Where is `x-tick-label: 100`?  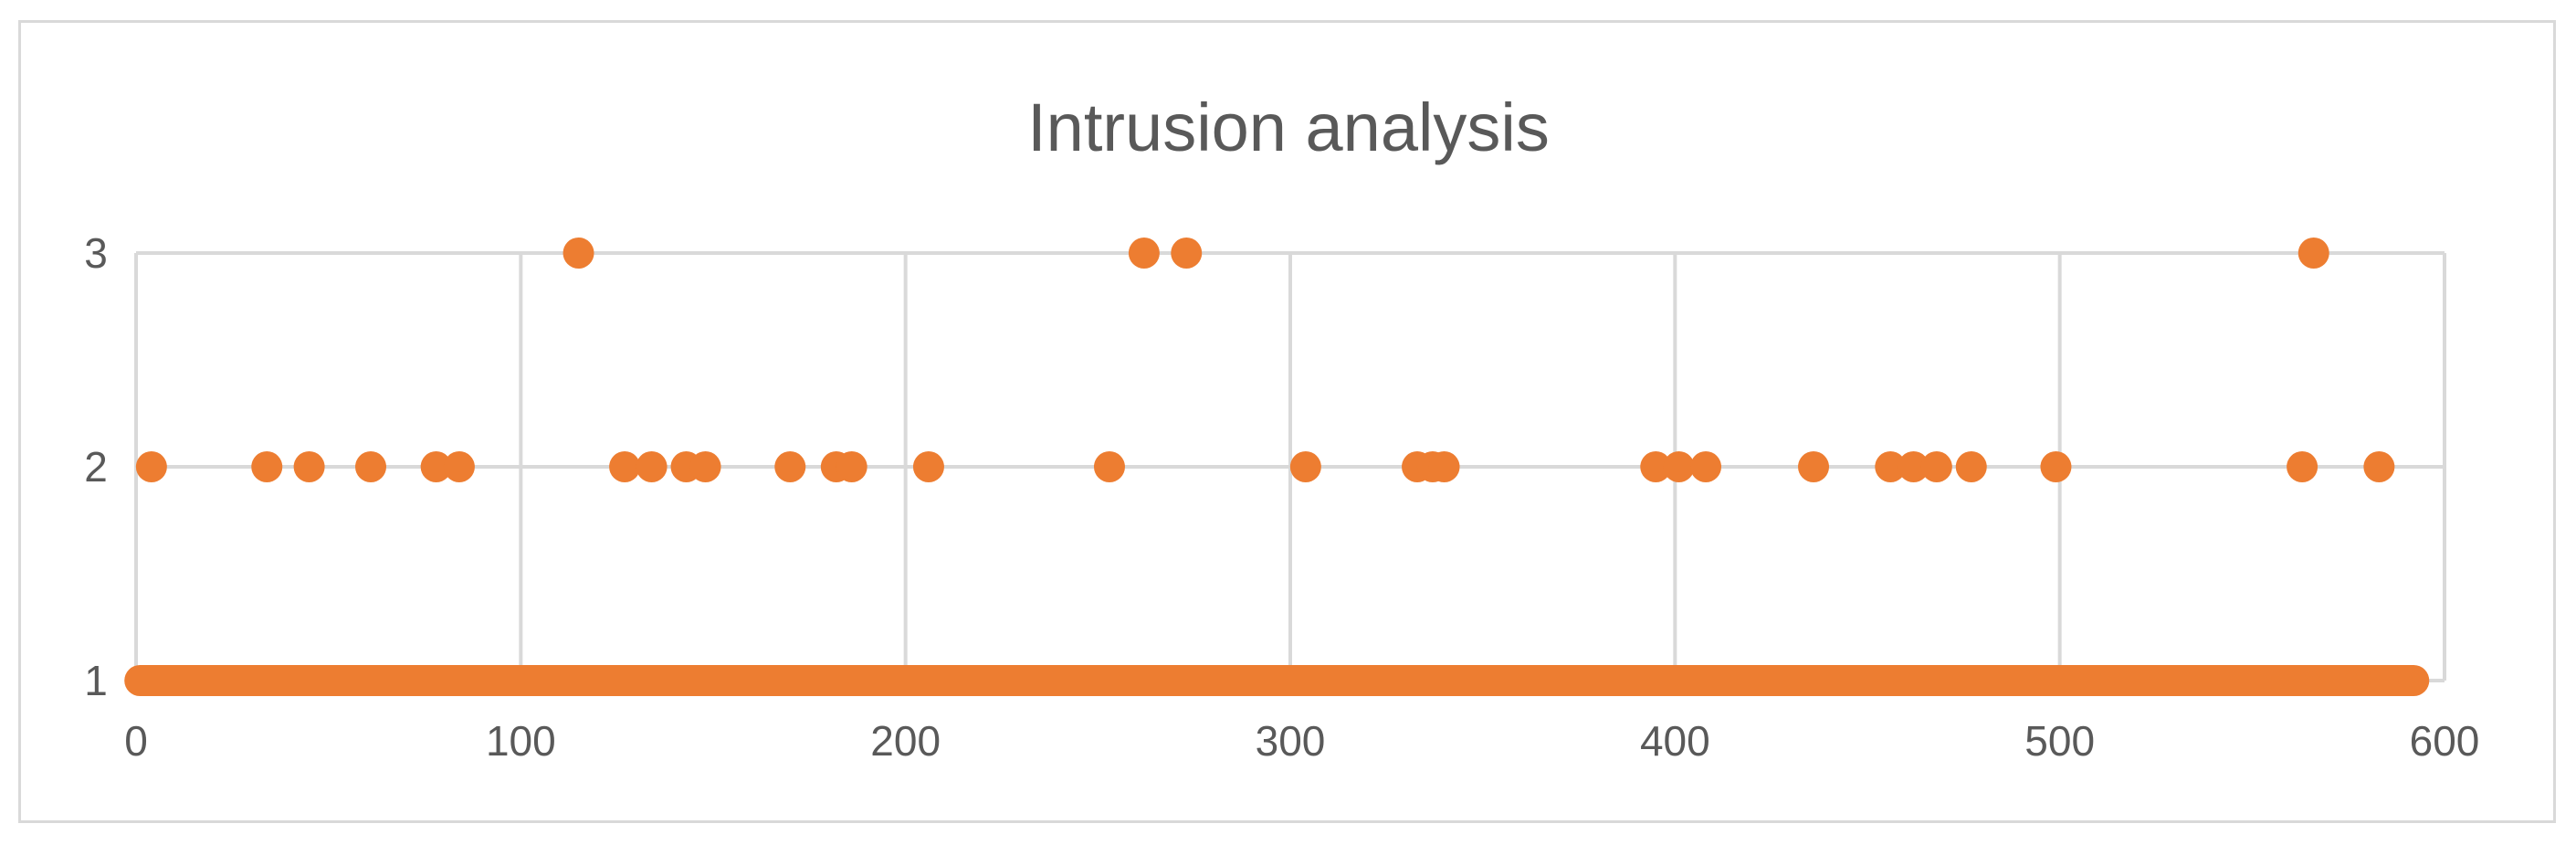
x-tick-label: 100 is located at coordinates (521, 741).